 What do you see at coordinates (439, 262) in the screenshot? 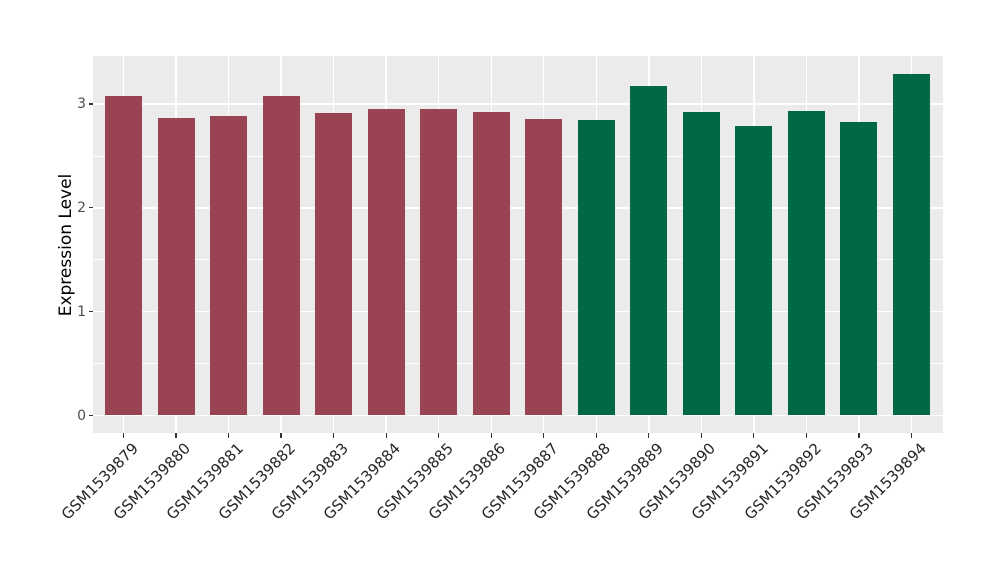
I see `bar-GSM1539885` at bounding box center [439, 262].